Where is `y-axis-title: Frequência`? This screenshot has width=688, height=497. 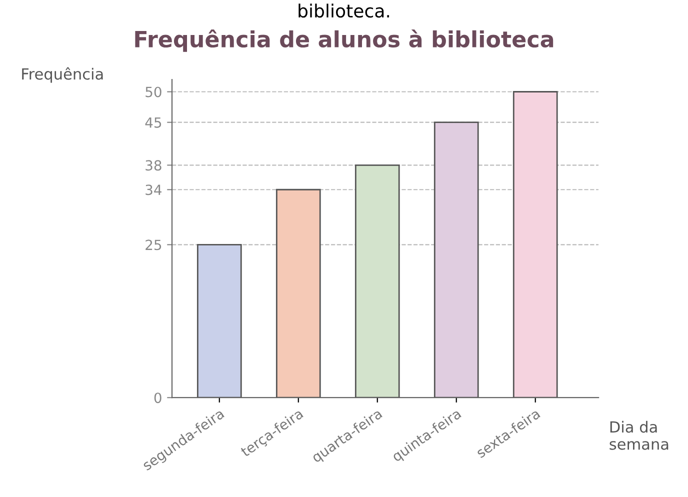 y-axis-title: Frequência is located at coordinates (62, 75).